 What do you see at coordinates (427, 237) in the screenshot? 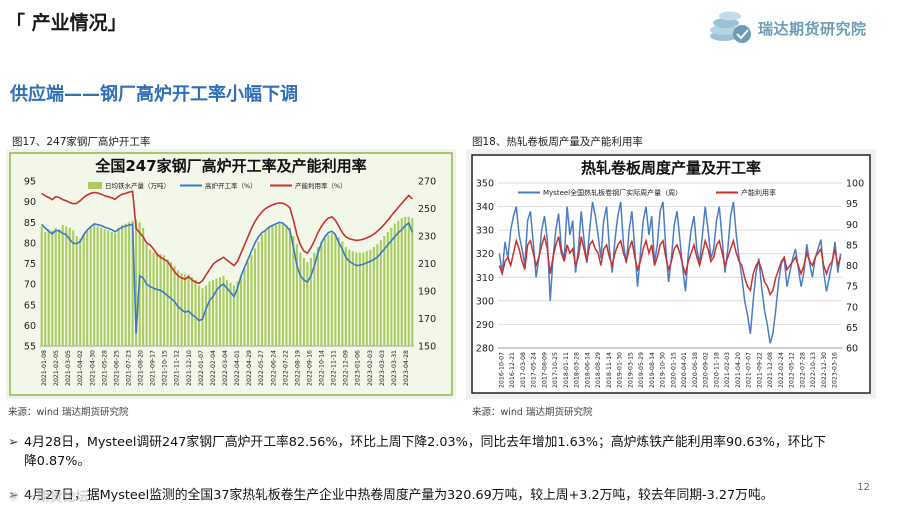
I see `y-tick-right: 230` at bounding box center [427, 237].